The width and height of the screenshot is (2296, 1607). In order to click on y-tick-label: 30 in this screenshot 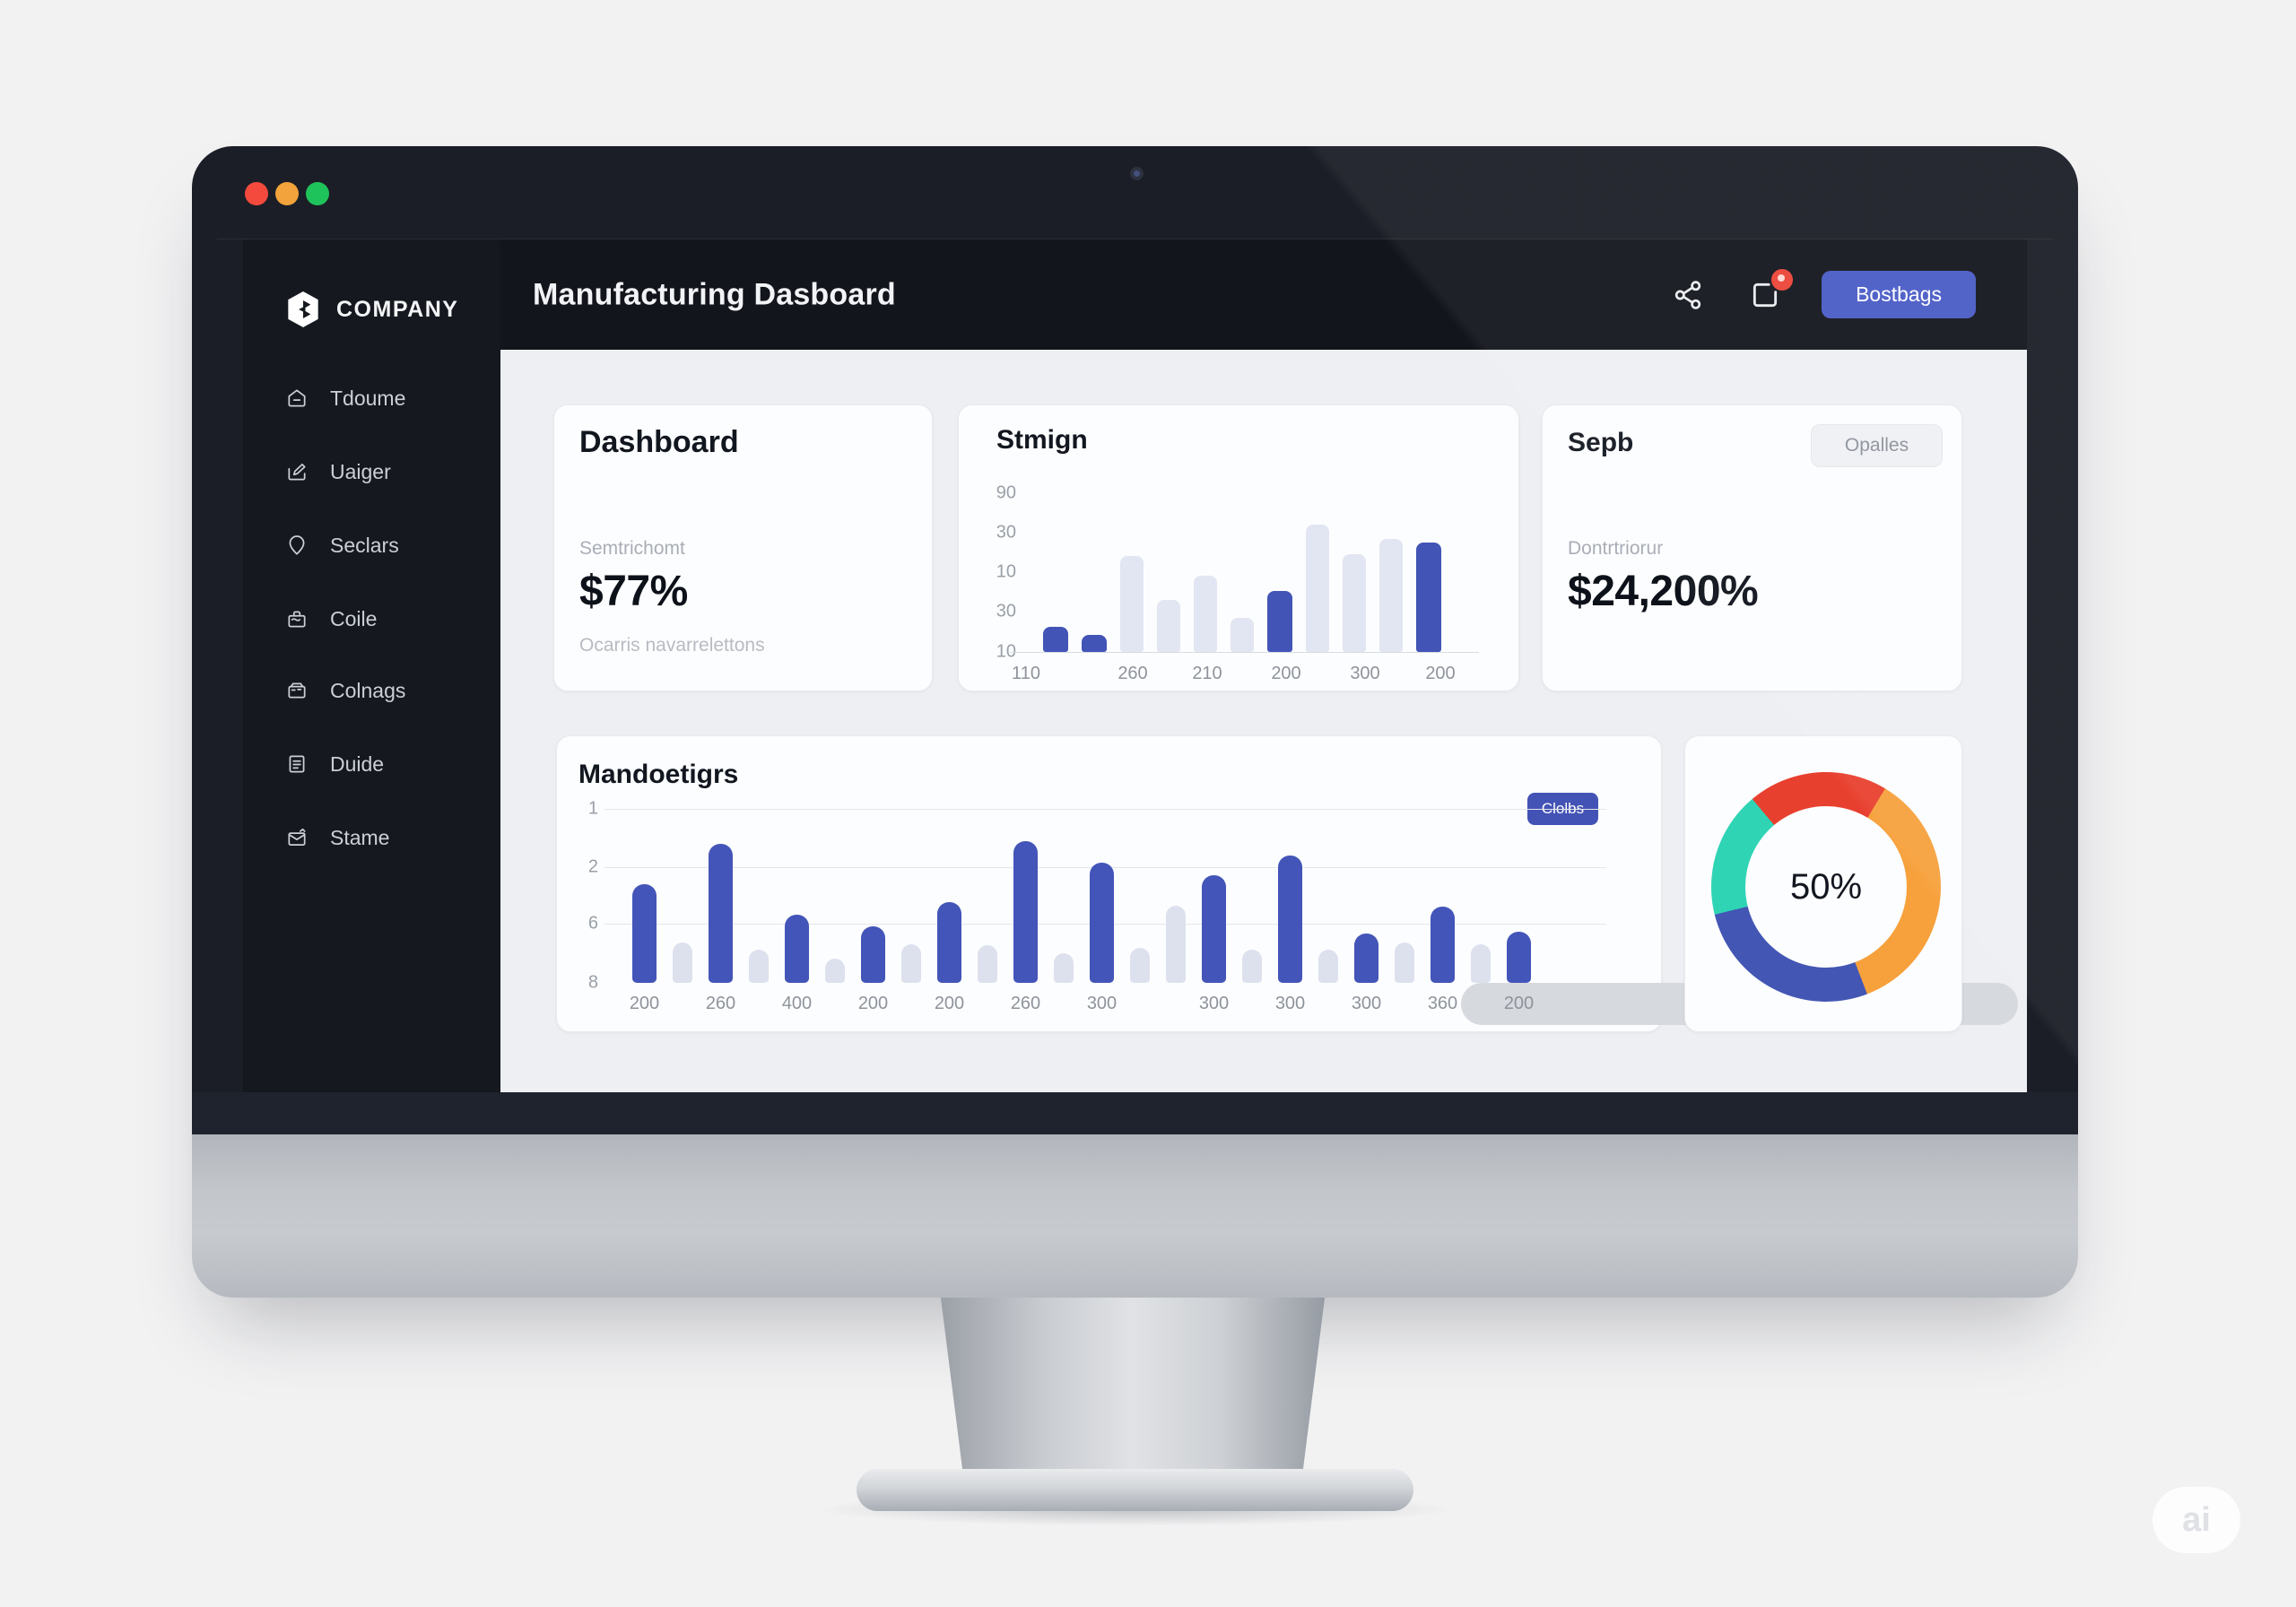, I will do `click(1006, 533)`.